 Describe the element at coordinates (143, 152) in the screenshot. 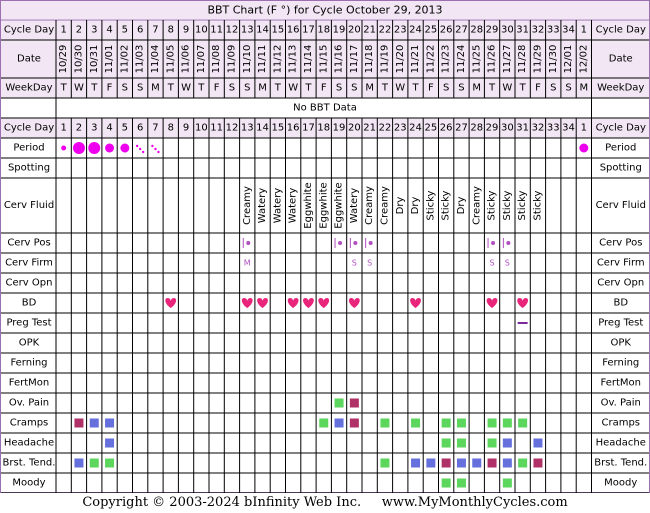

I see `spotting-dot` at that location.